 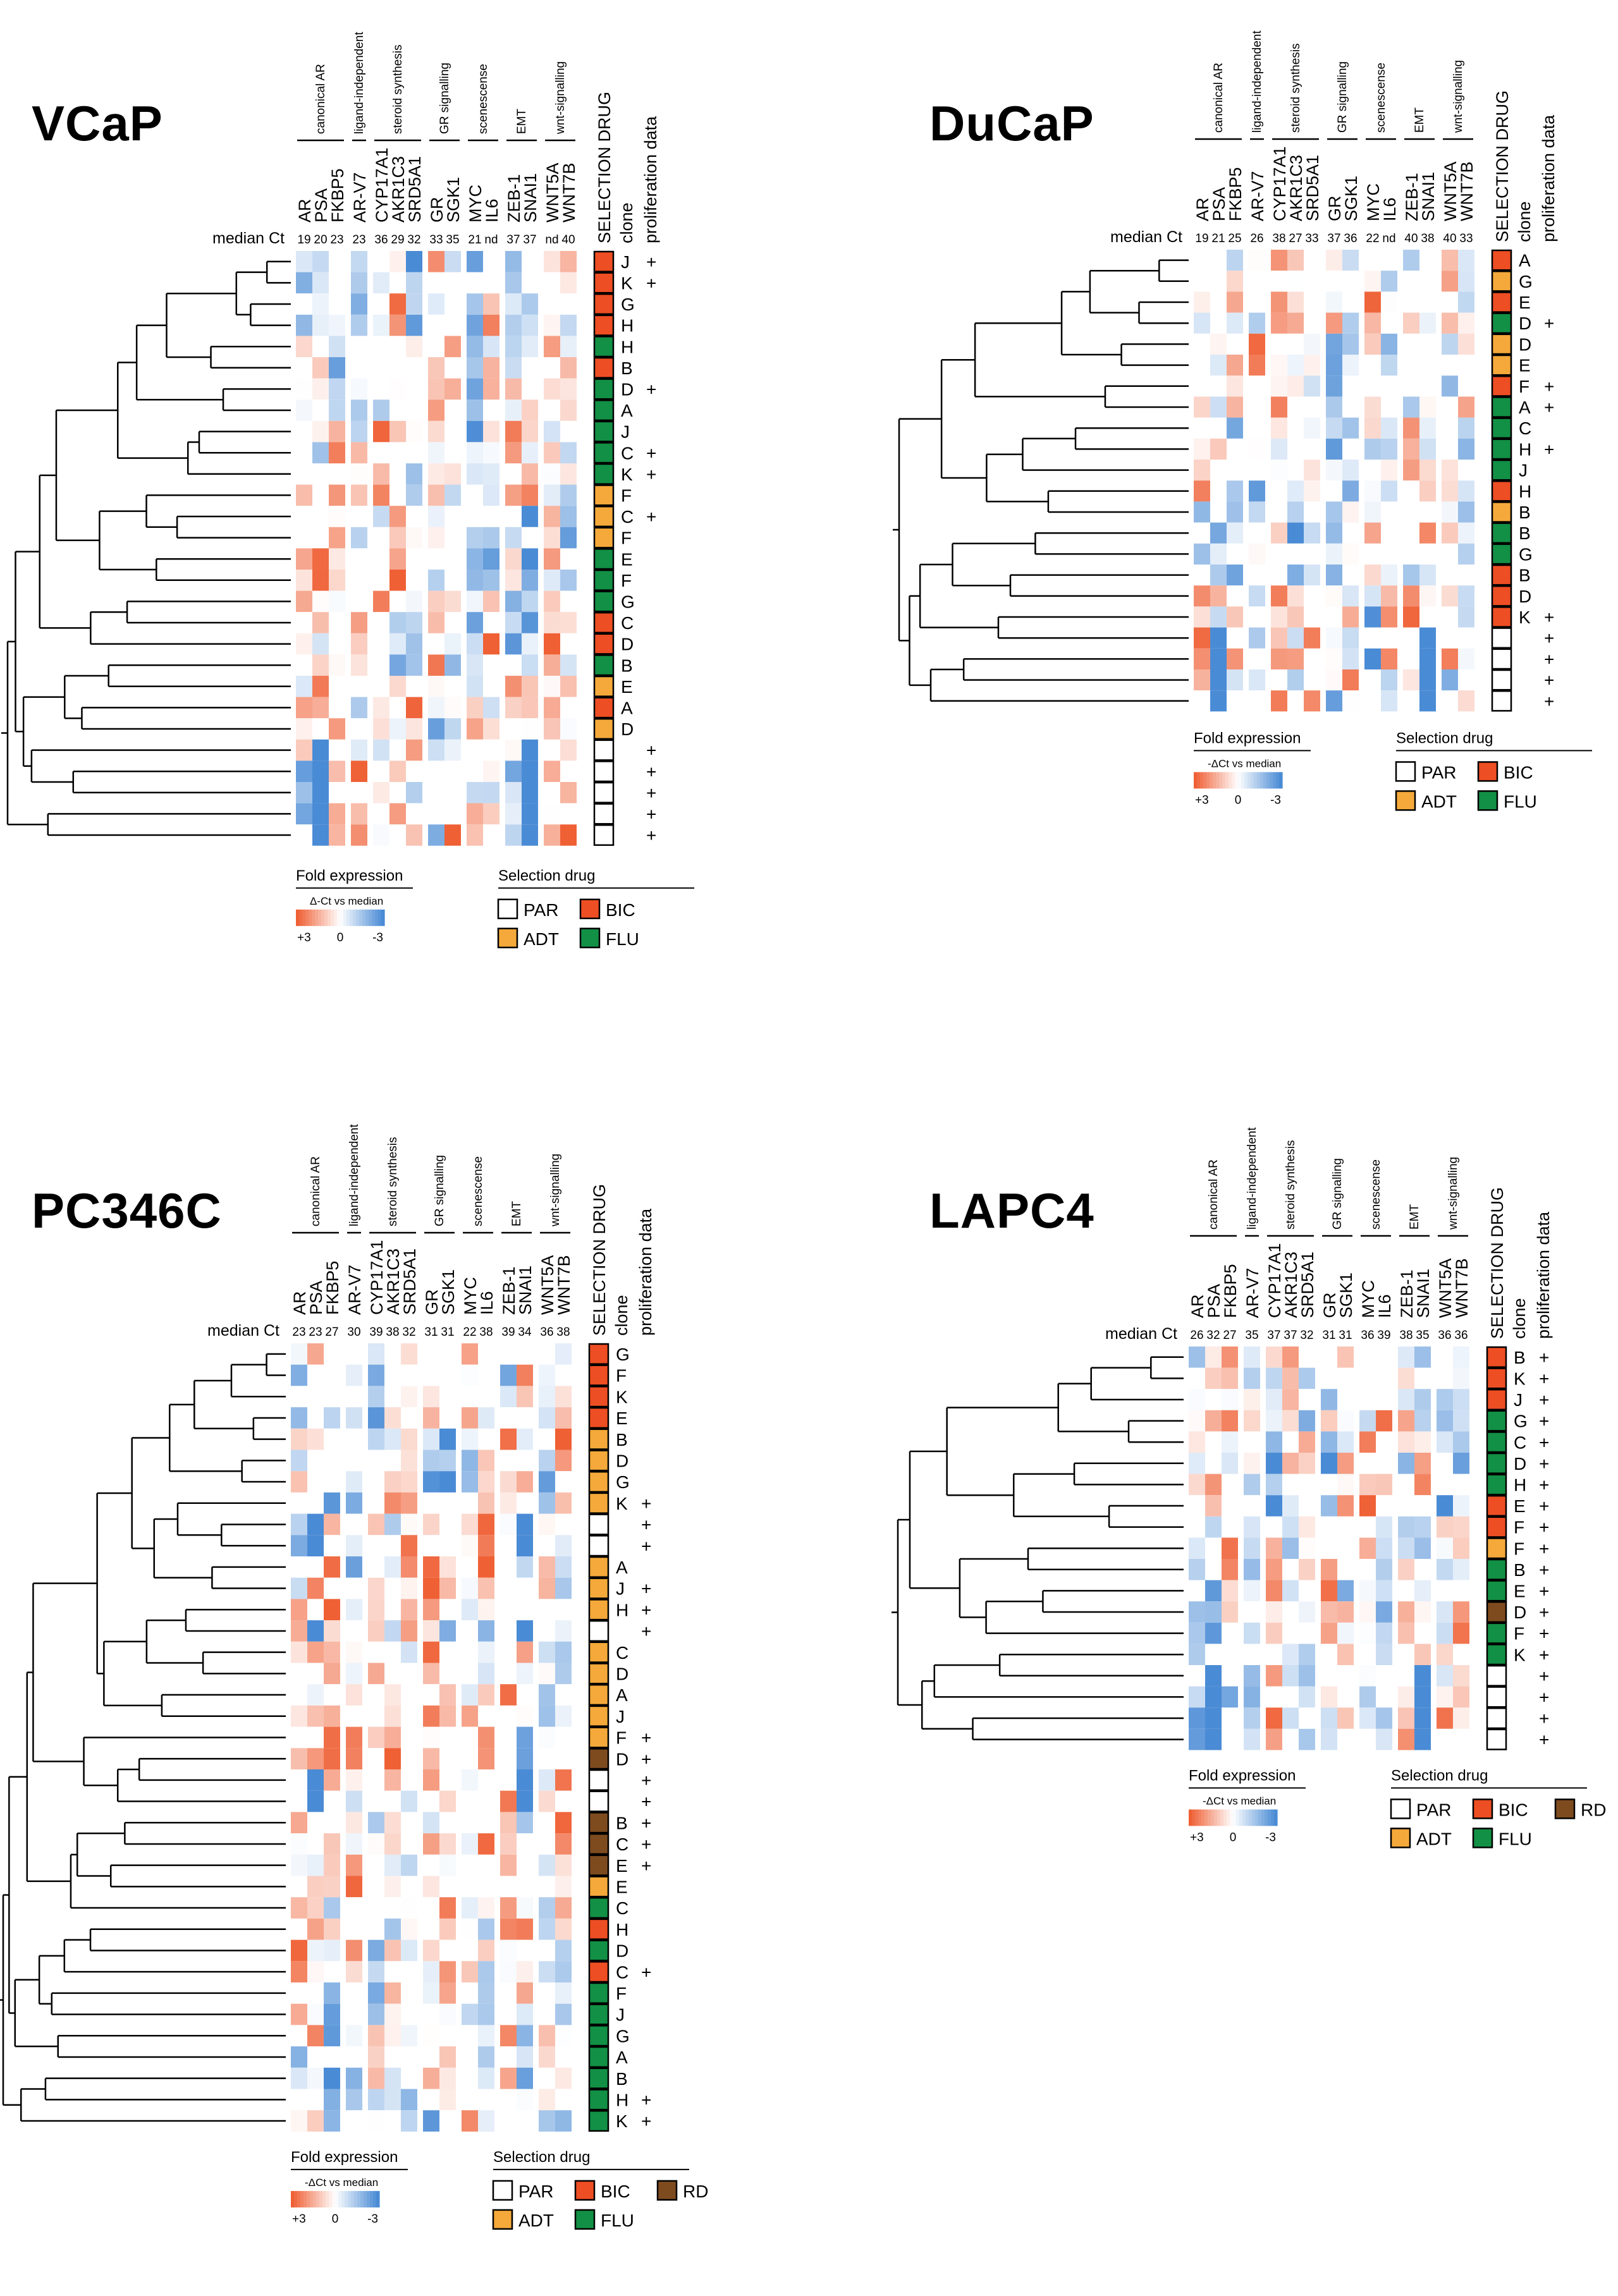 What do you see at coordinates (617, 2220) in the screenshot?
I see `legend-label-flu: FLU` at bounding box center [617, 2220].